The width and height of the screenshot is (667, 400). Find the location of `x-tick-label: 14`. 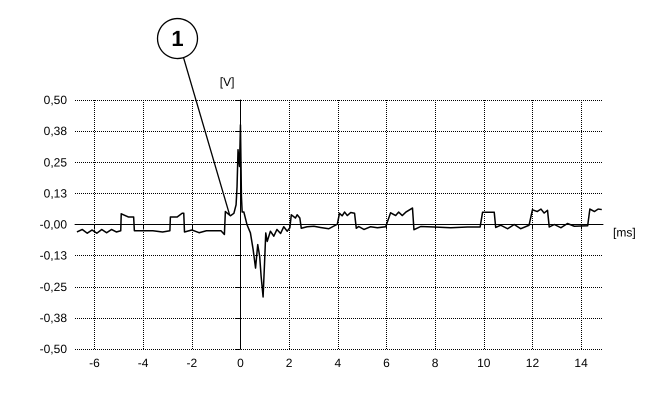

x-tick-label: 14 is located at coordinates (581, 363).